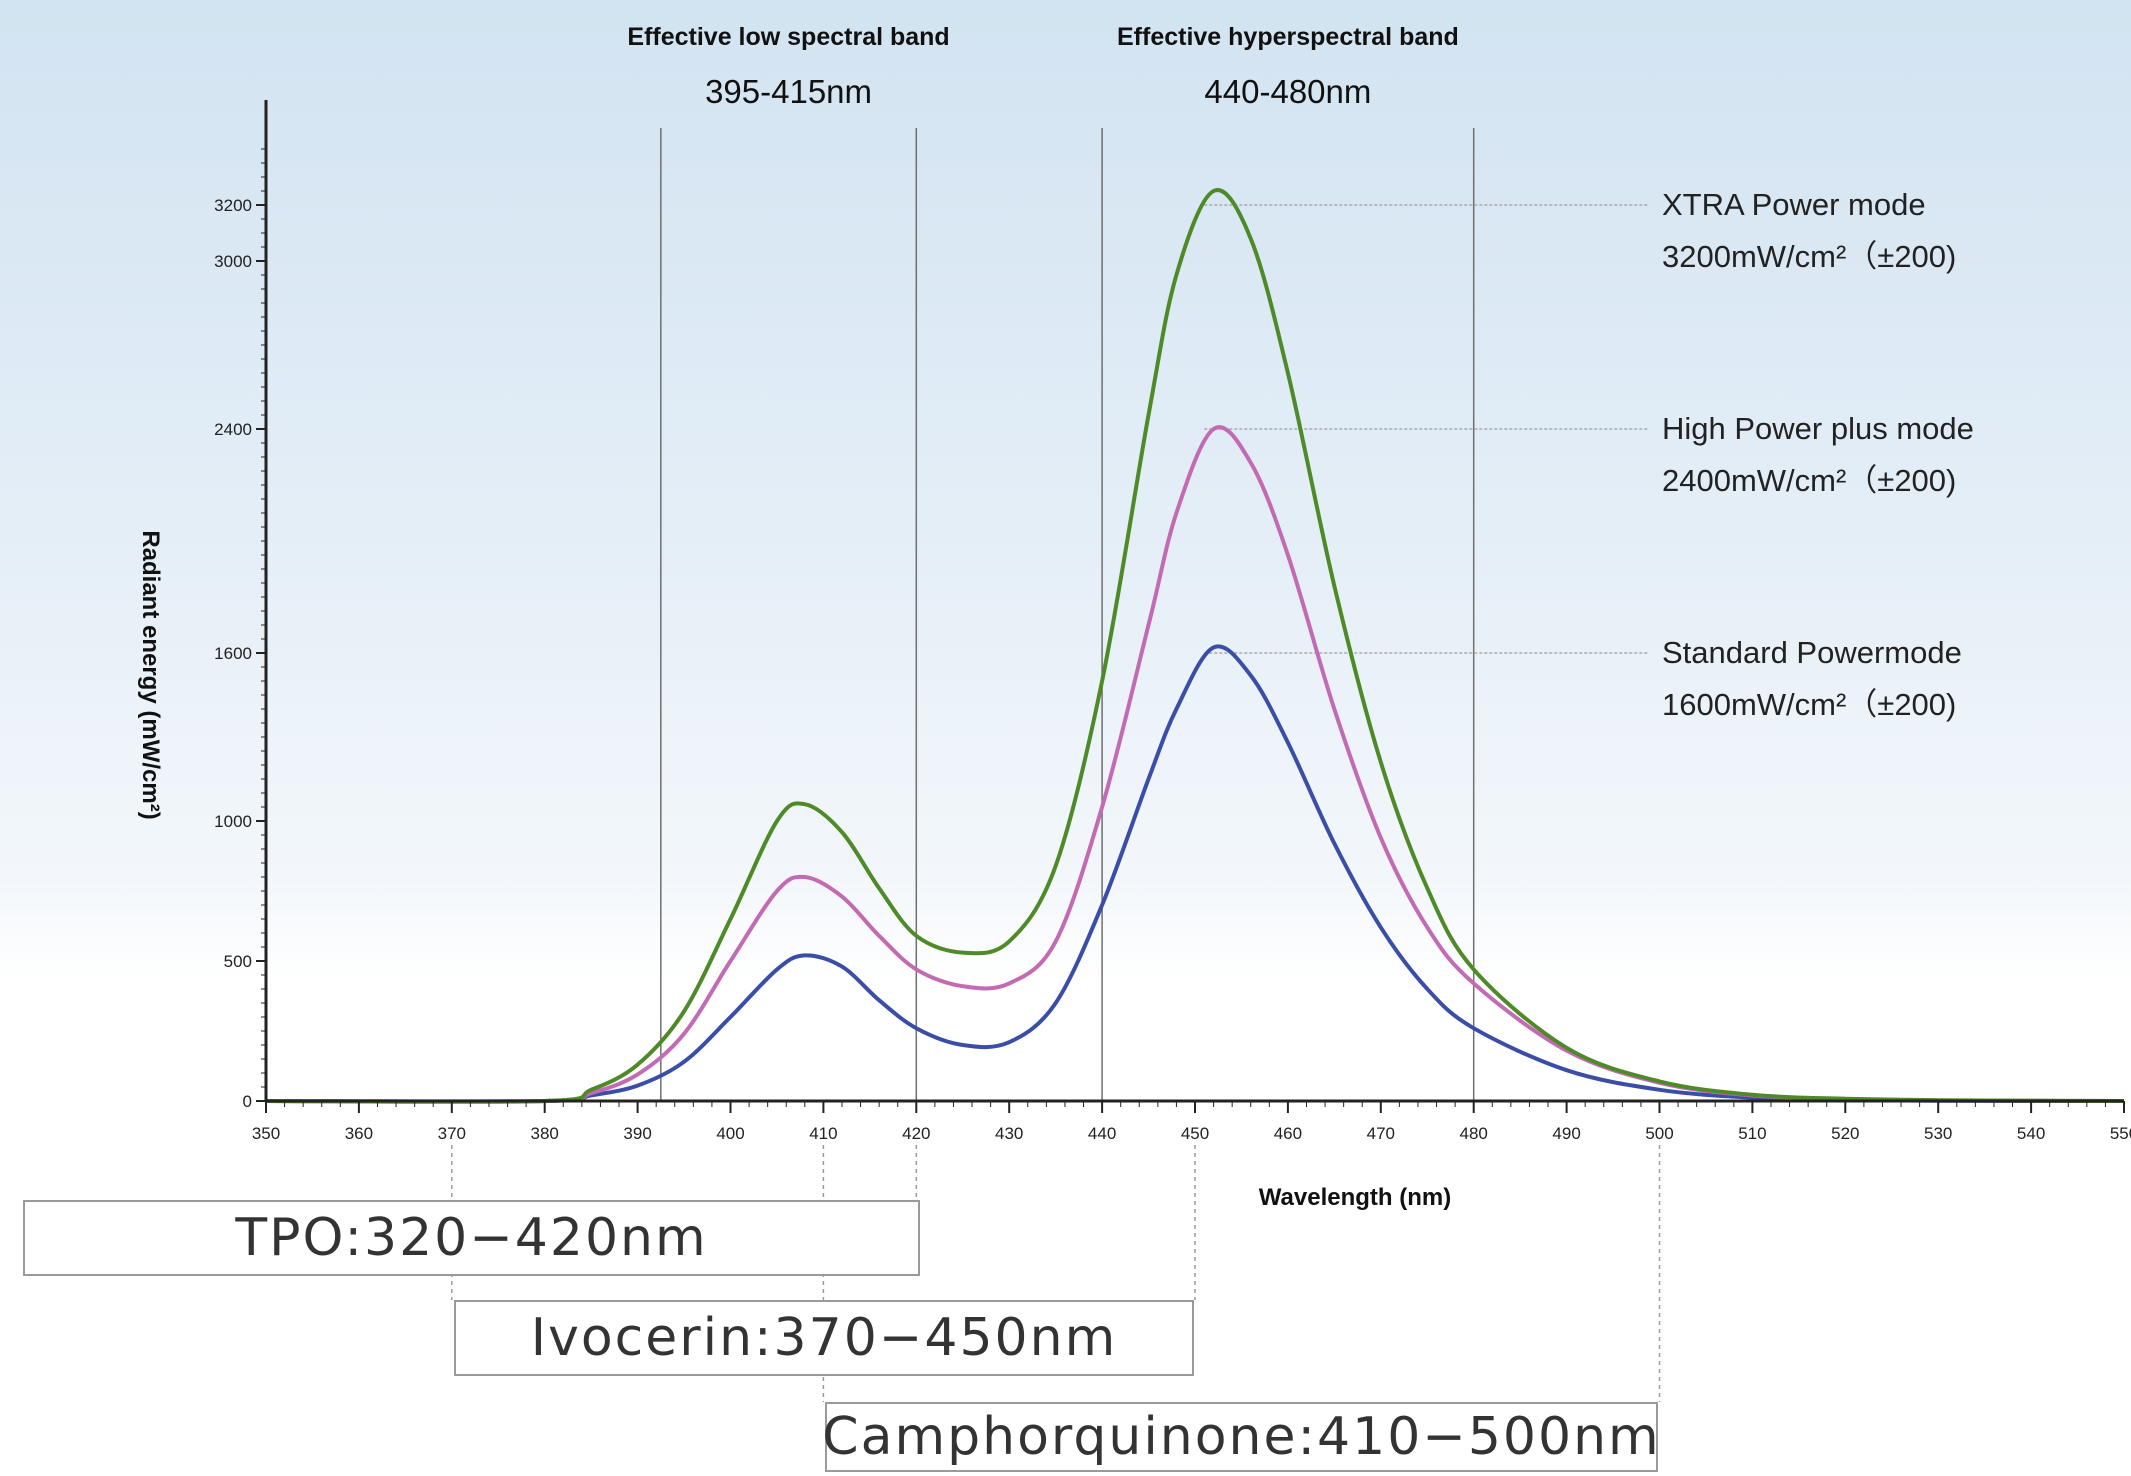 This screenshot has width=2131, height=1476. What do you see at coordinates (266, 1133) in the screenshot?
I see `x-tick-label: 350` at bounding box center [266, 1133].